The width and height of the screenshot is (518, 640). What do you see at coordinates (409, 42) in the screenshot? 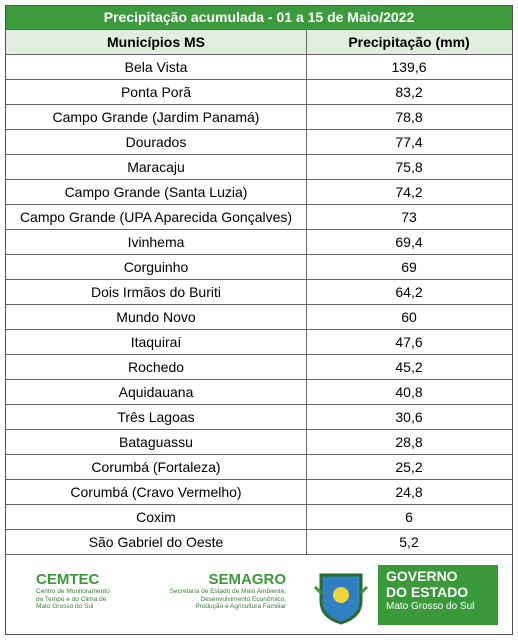
I see `header-cell: Precipitação (mm)` at bounding box center [409, 42].